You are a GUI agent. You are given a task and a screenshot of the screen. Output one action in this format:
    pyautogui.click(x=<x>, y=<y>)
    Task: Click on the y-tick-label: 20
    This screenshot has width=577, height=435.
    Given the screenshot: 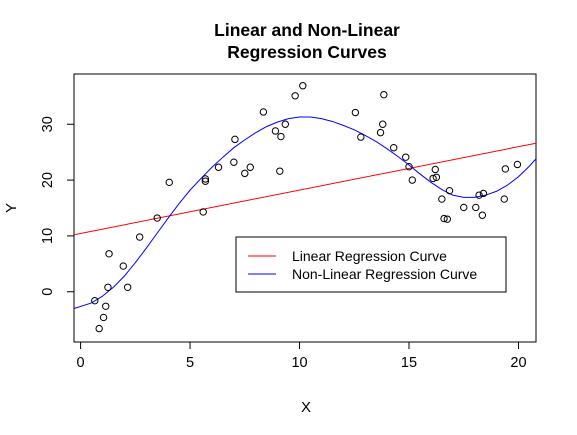 What is the action you would take?
    pyautogui.click(x=48, y=180)
    